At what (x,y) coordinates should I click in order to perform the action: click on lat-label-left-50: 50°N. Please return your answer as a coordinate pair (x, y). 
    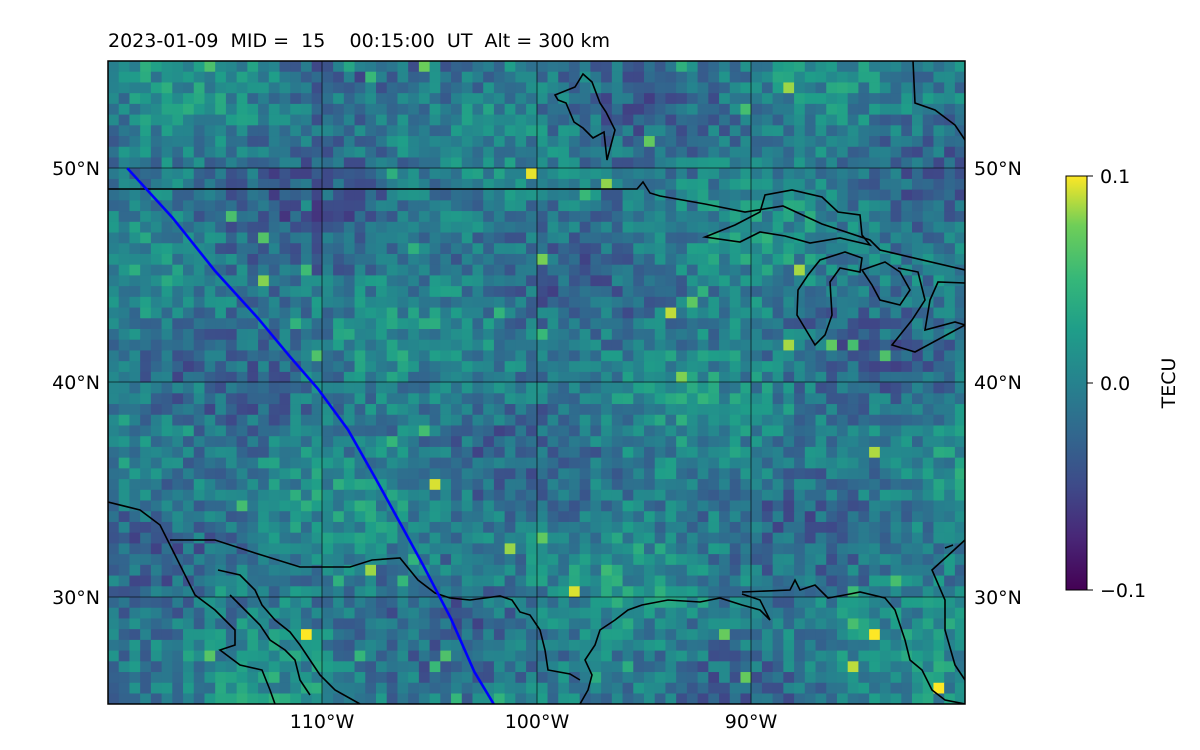
    Looking at the image, I should click on (76, 169).